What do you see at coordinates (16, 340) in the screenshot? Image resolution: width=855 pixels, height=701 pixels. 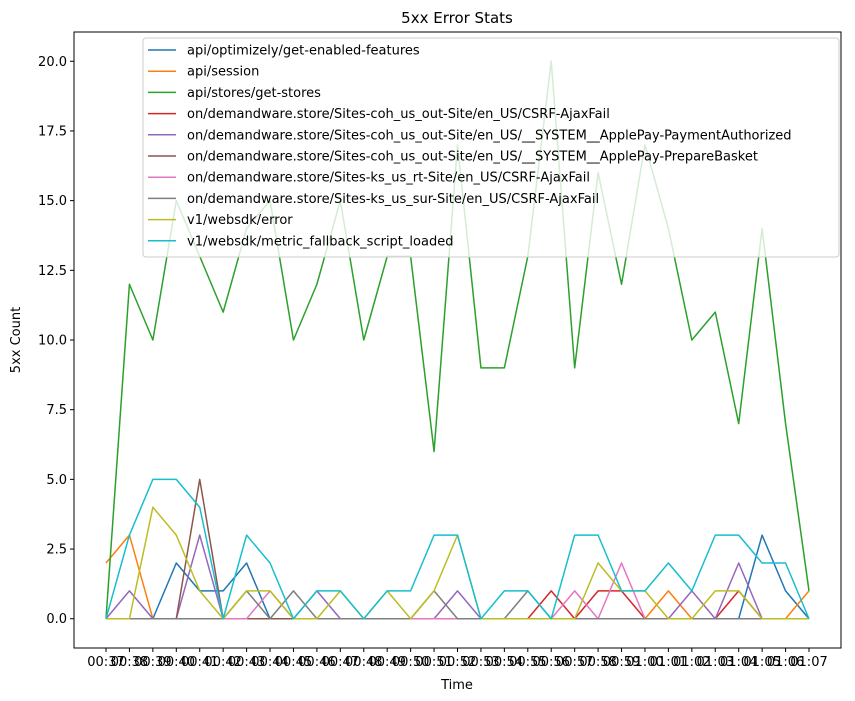 I see `y-axis-label: 5xx Count` at bounding box center [16, 340].